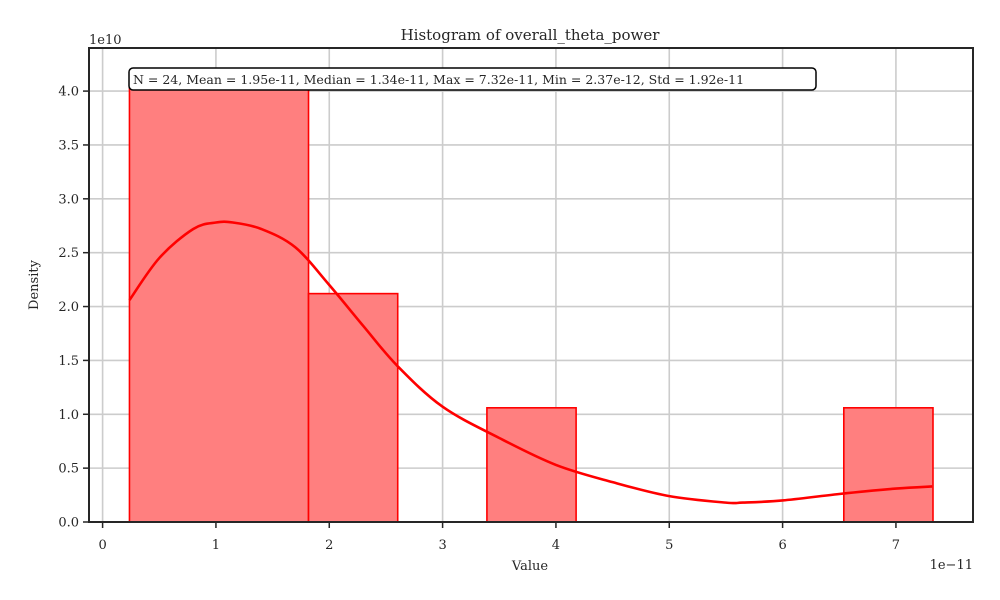 Image resolution: width=1000 pixels, height=600 pixels. Describe the element at coordinates (68, 415) in the screenshot. I see `y-tick-label: 1.0` at that location.